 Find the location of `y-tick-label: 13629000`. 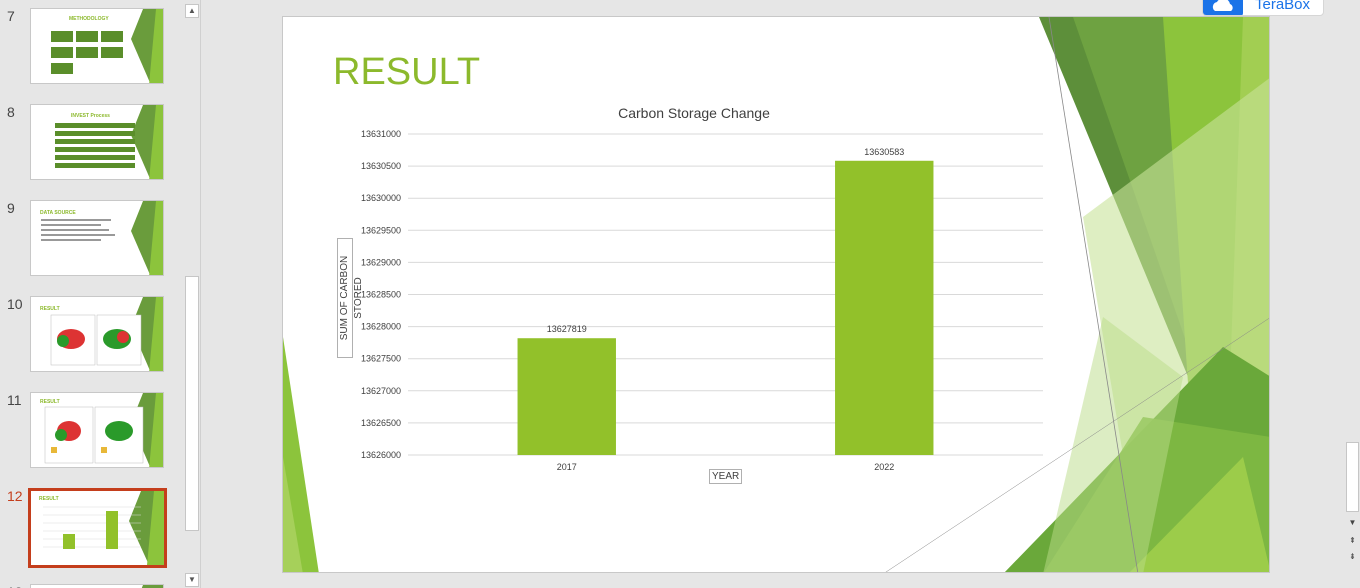

y-tick-label: 13629000 is located at coordinates (381, 262).